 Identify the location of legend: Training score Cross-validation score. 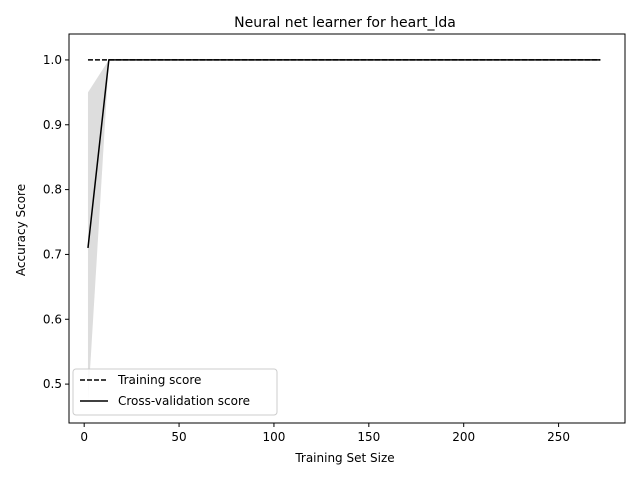
(175, 392).